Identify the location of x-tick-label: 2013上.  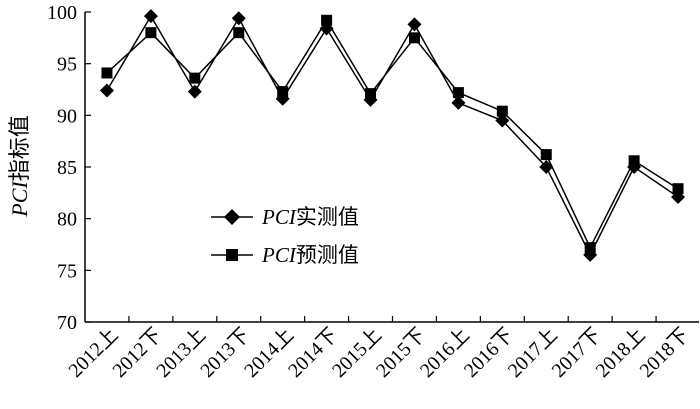
(181, 352).